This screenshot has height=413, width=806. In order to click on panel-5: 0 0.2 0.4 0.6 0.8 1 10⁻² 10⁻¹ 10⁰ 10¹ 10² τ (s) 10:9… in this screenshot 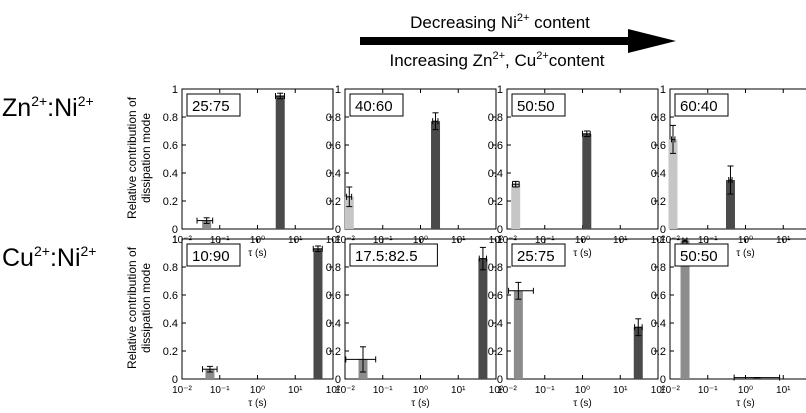, I will do `click(252, 321)`.